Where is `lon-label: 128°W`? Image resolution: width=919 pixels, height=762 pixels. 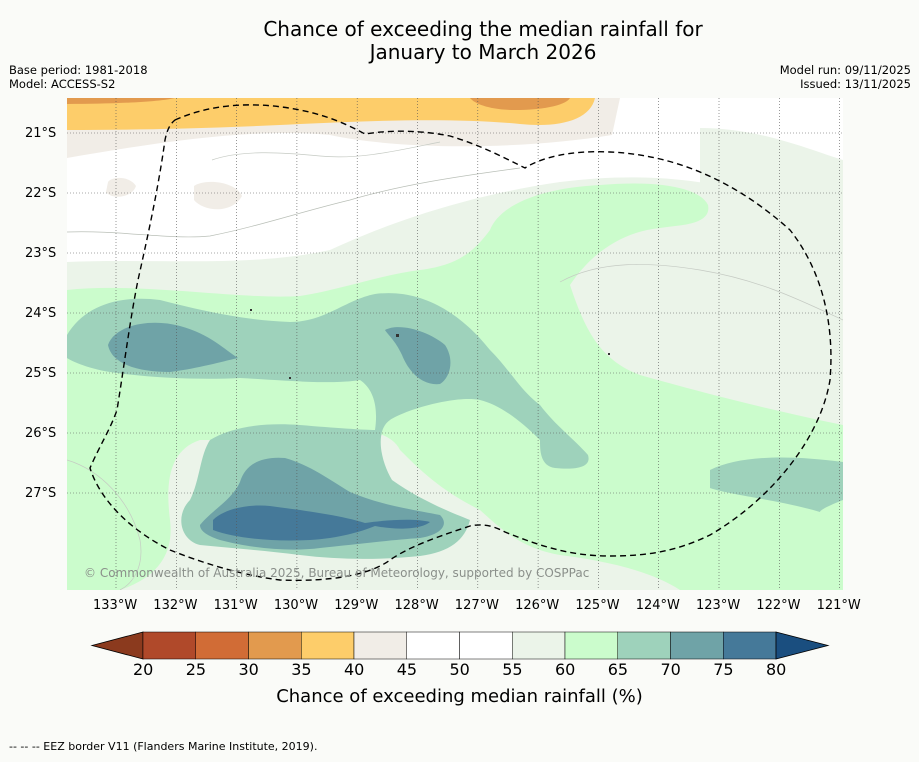
lon-label: 128°W is located at coordinates (416, 605).